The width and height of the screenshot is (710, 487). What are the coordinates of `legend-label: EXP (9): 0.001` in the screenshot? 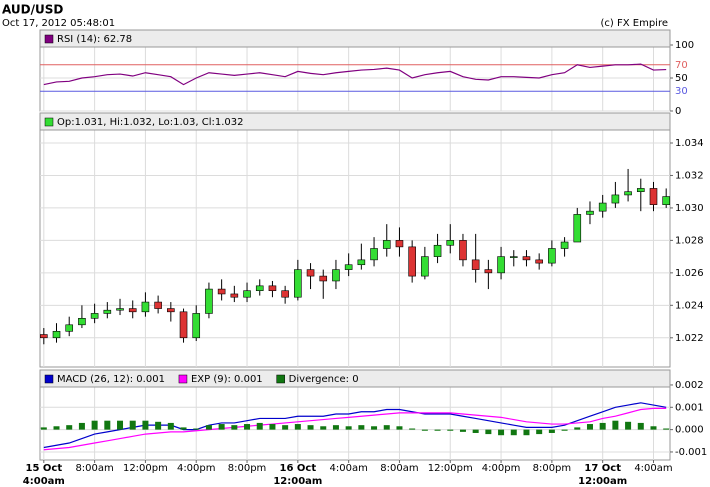 It's located at (227, 379).